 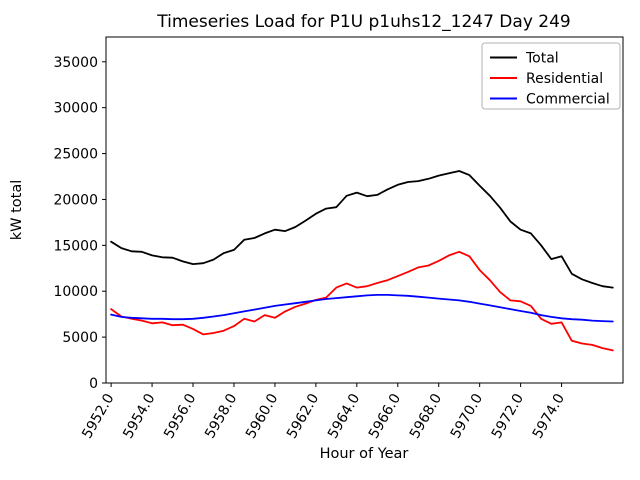 What do you see at coordinates (93, 384) in the screenshot?
I see `y-tick-label: 0` at bounding box center [93, 384].